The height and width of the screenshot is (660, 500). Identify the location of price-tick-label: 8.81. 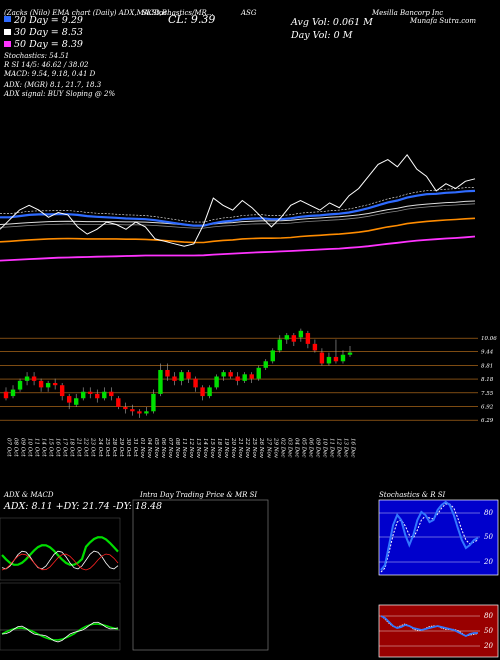
(487, 366).